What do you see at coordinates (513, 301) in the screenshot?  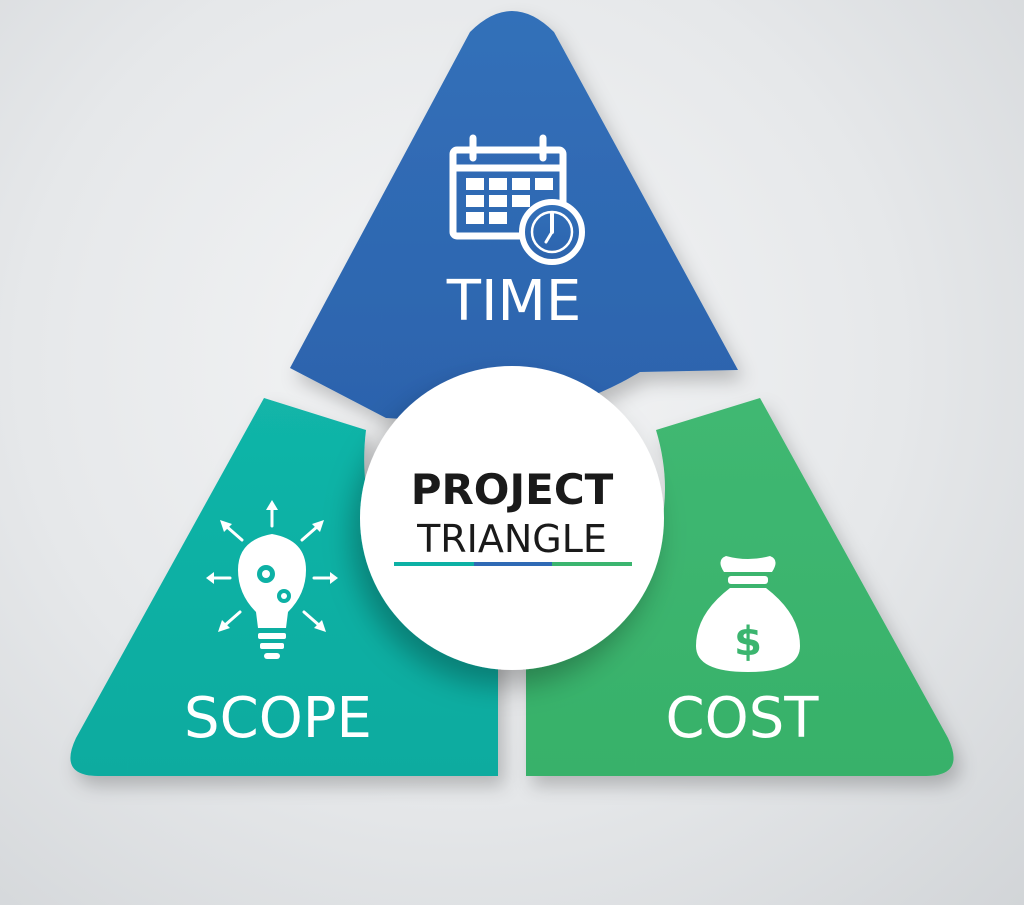 I see `time-label: TIME` at bounding box center [513, 301].